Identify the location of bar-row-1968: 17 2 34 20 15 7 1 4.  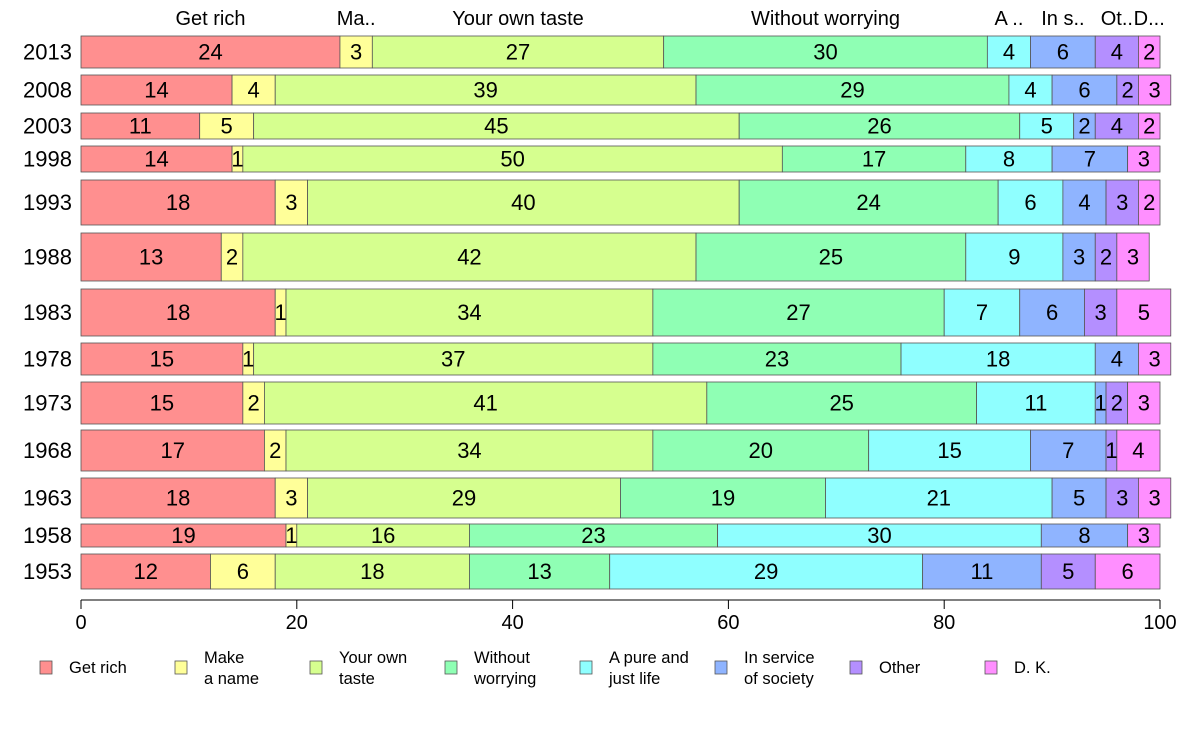
(620, 450).